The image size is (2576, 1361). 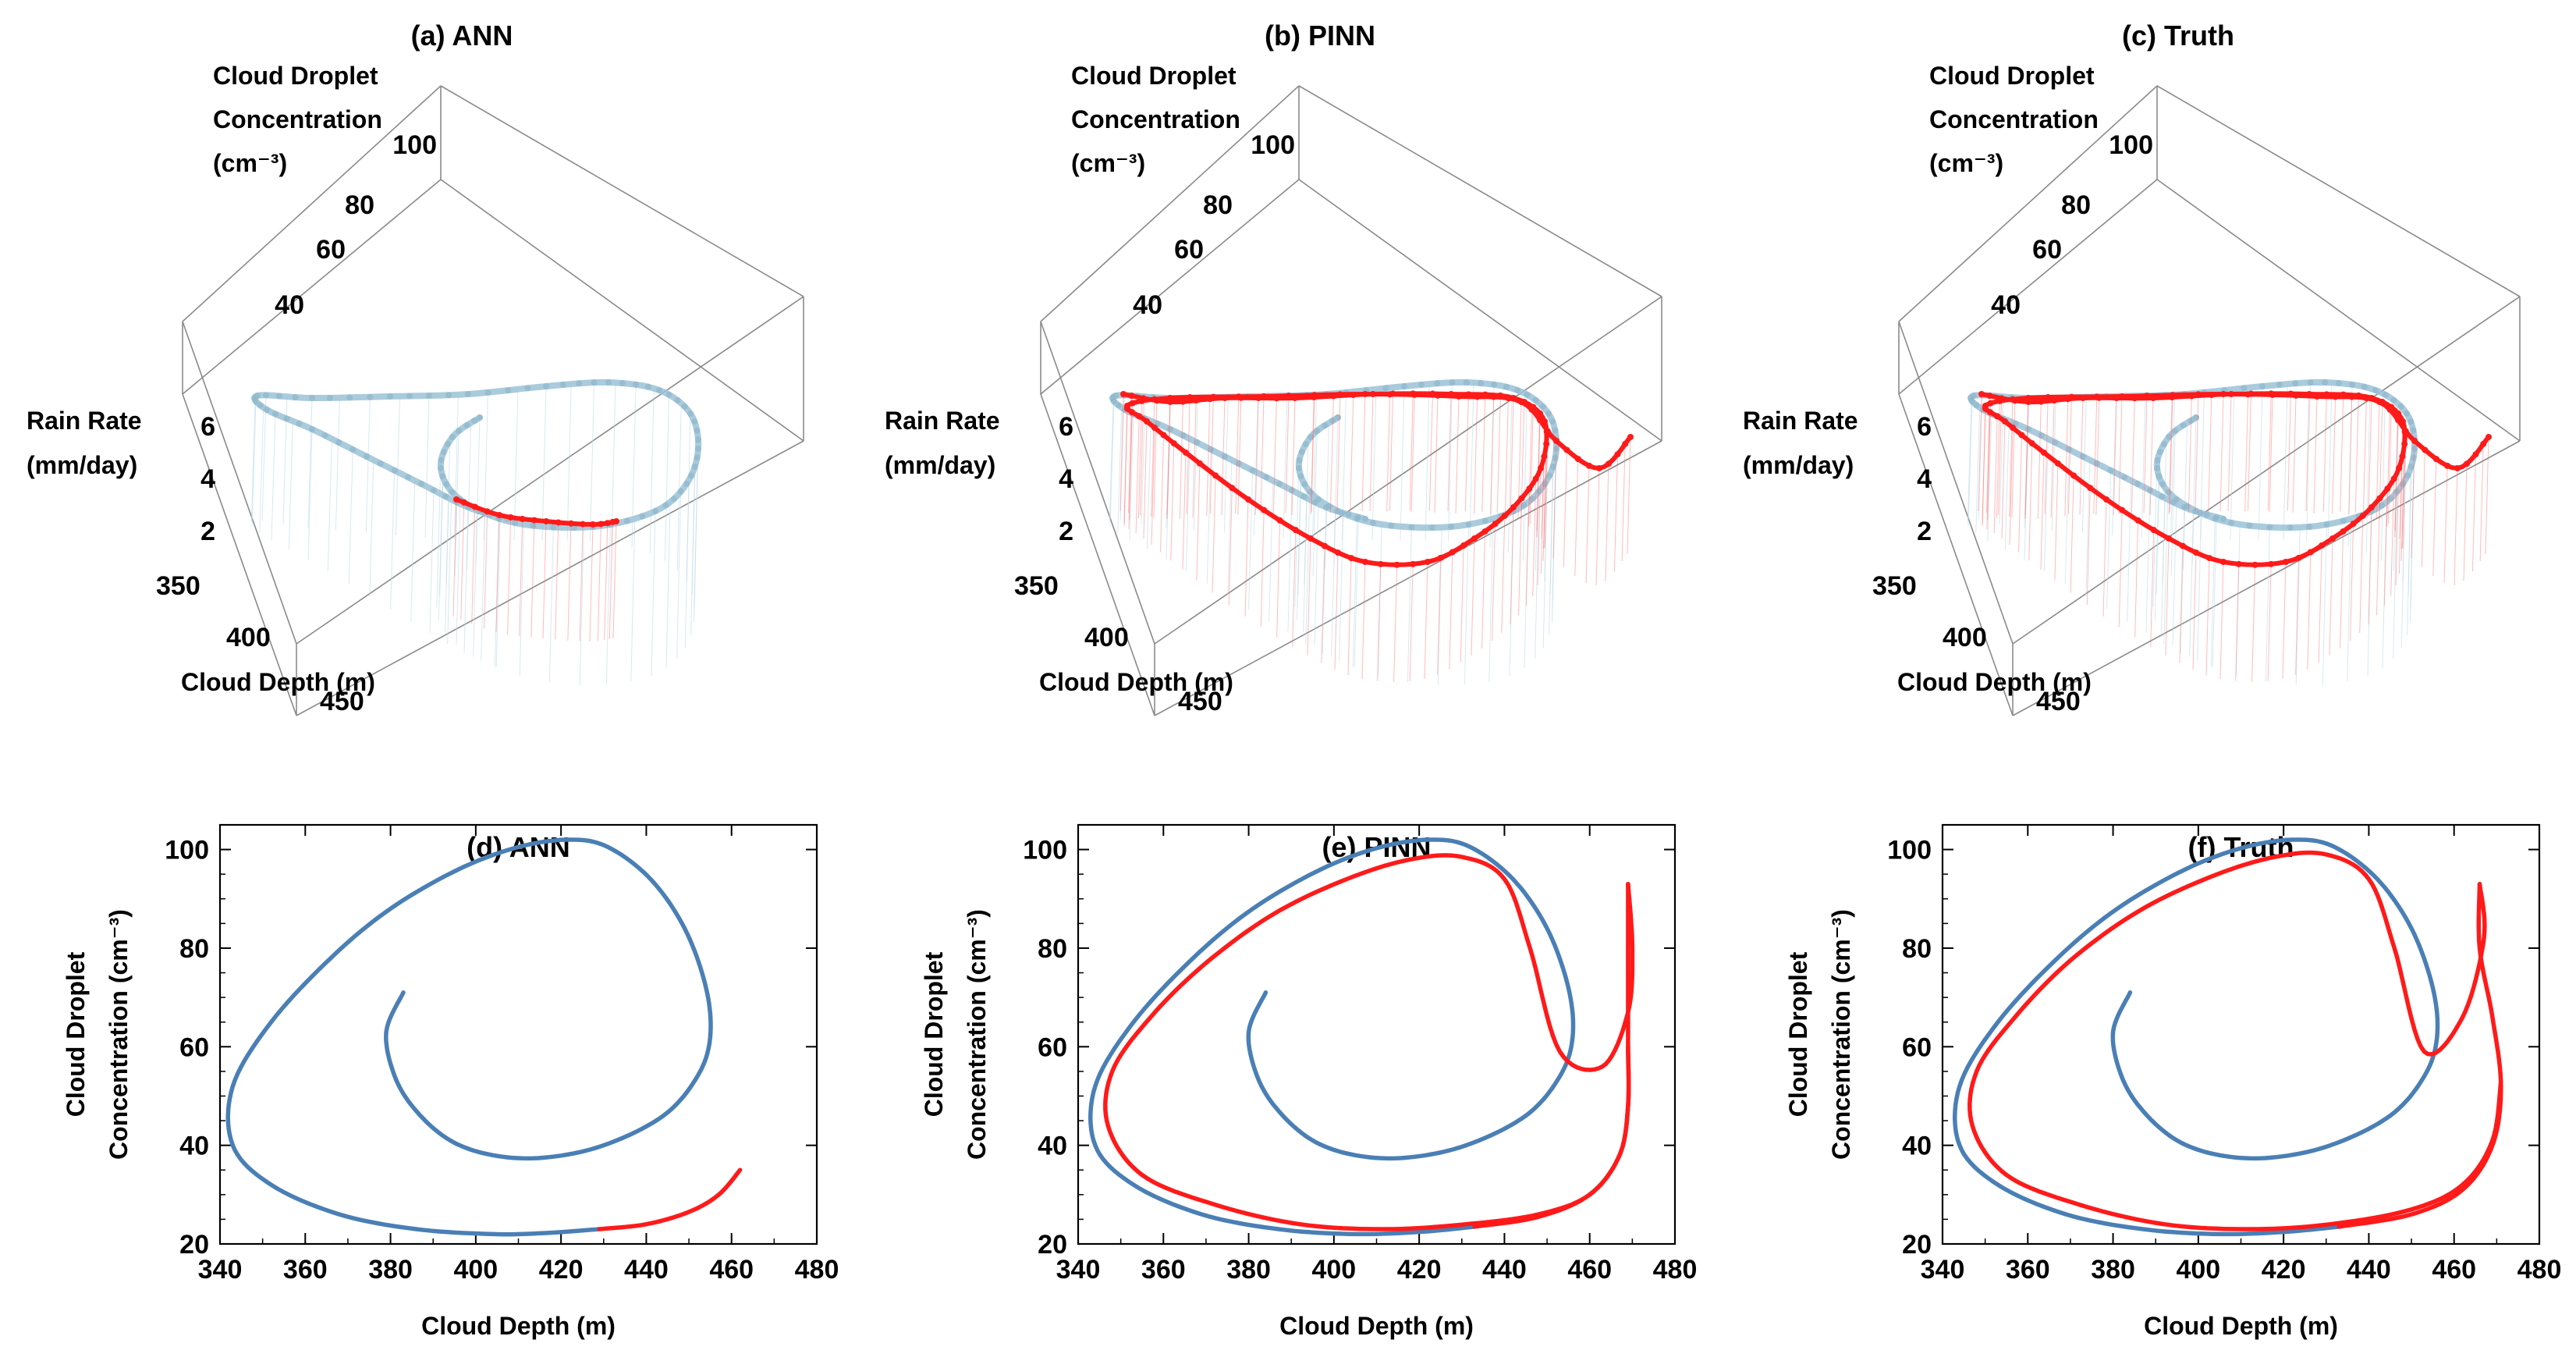 I want to click on x-tick-label: 460, so click(x=2454, y=1270).